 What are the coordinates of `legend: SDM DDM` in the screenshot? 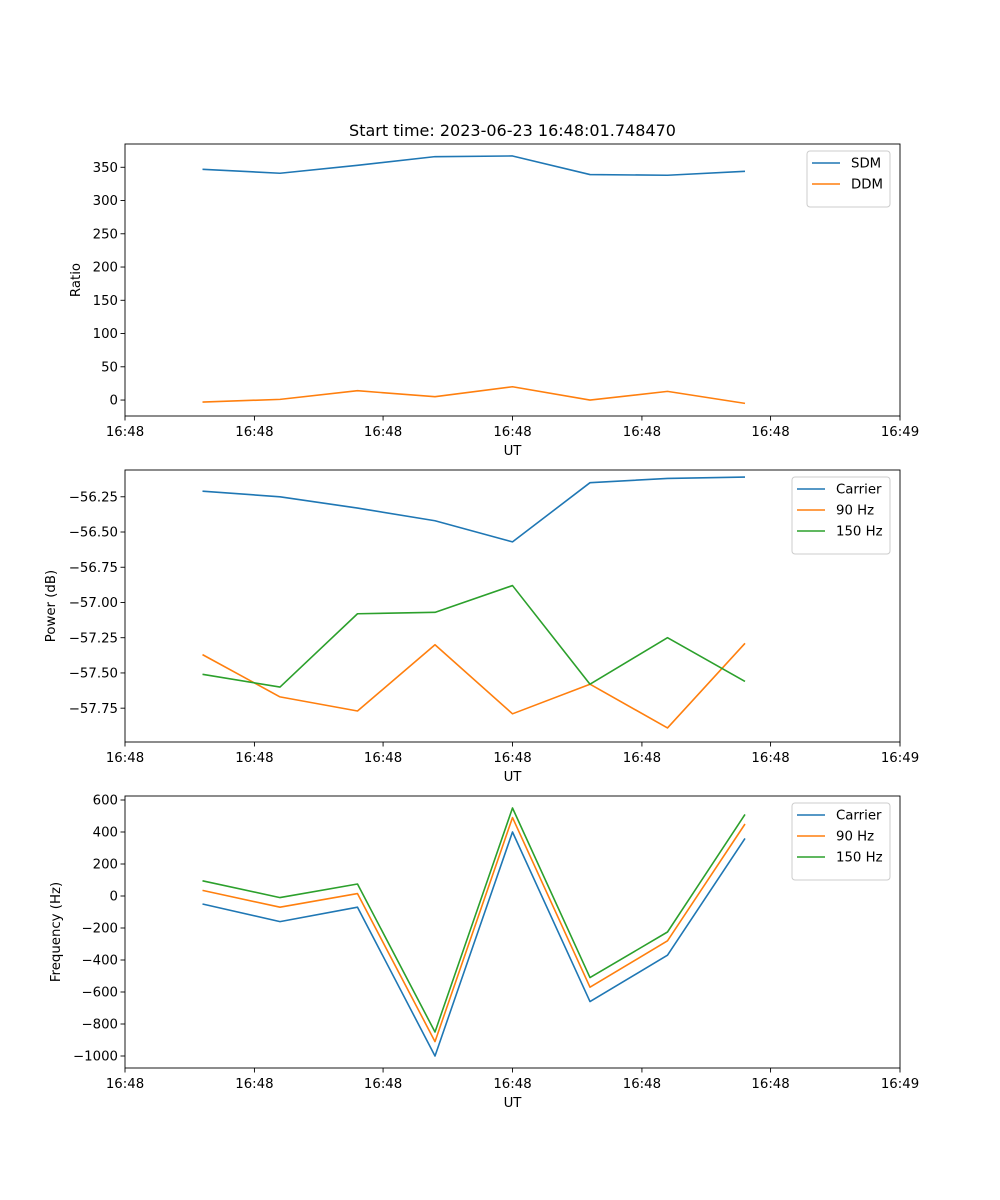 It's located at (848, 179).